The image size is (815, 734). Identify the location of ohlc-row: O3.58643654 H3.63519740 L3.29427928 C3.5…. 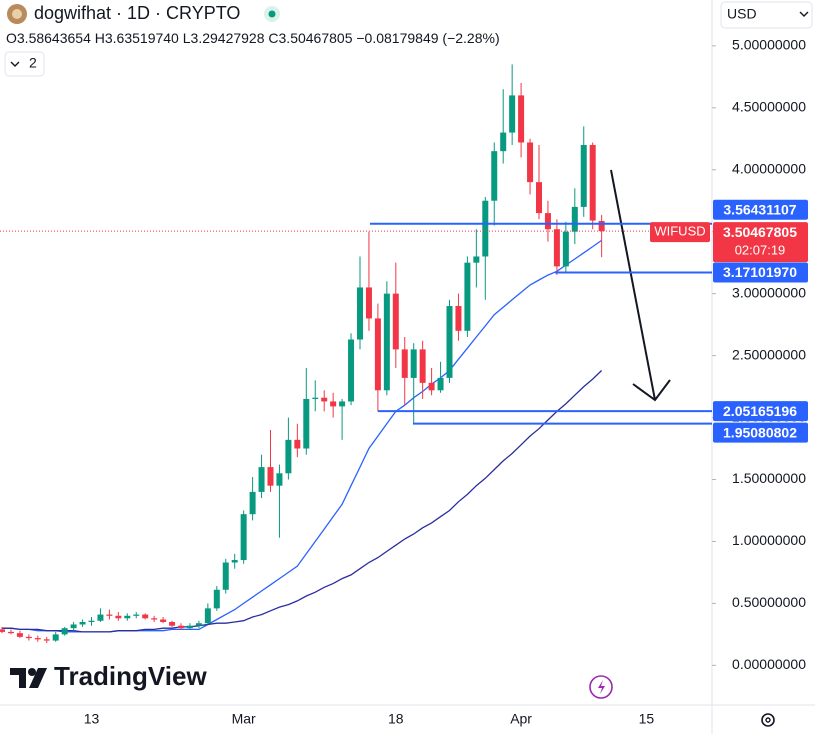
(253, 38).